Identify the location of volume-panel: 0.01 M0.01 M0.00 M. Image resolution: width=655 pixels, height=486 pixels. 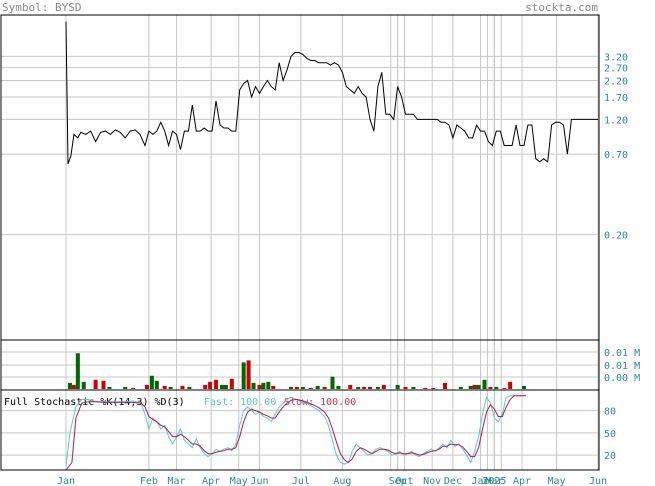
(320, 365).